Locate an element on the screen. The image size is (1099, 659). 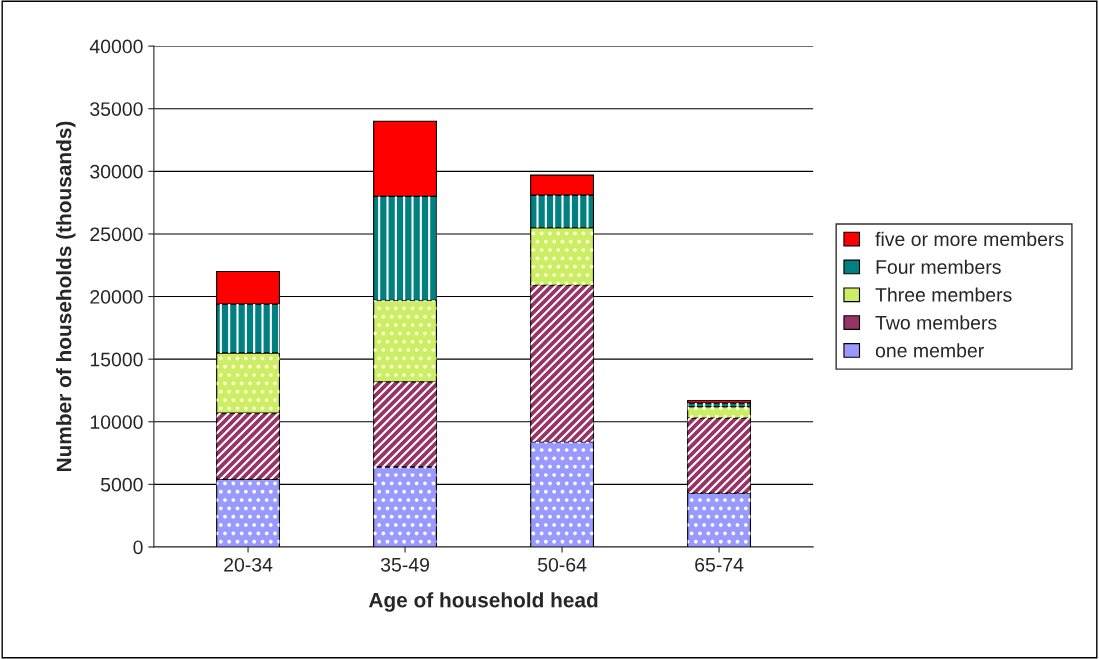
x-tick-label: 35-49 is located at coordinates (405, 564).